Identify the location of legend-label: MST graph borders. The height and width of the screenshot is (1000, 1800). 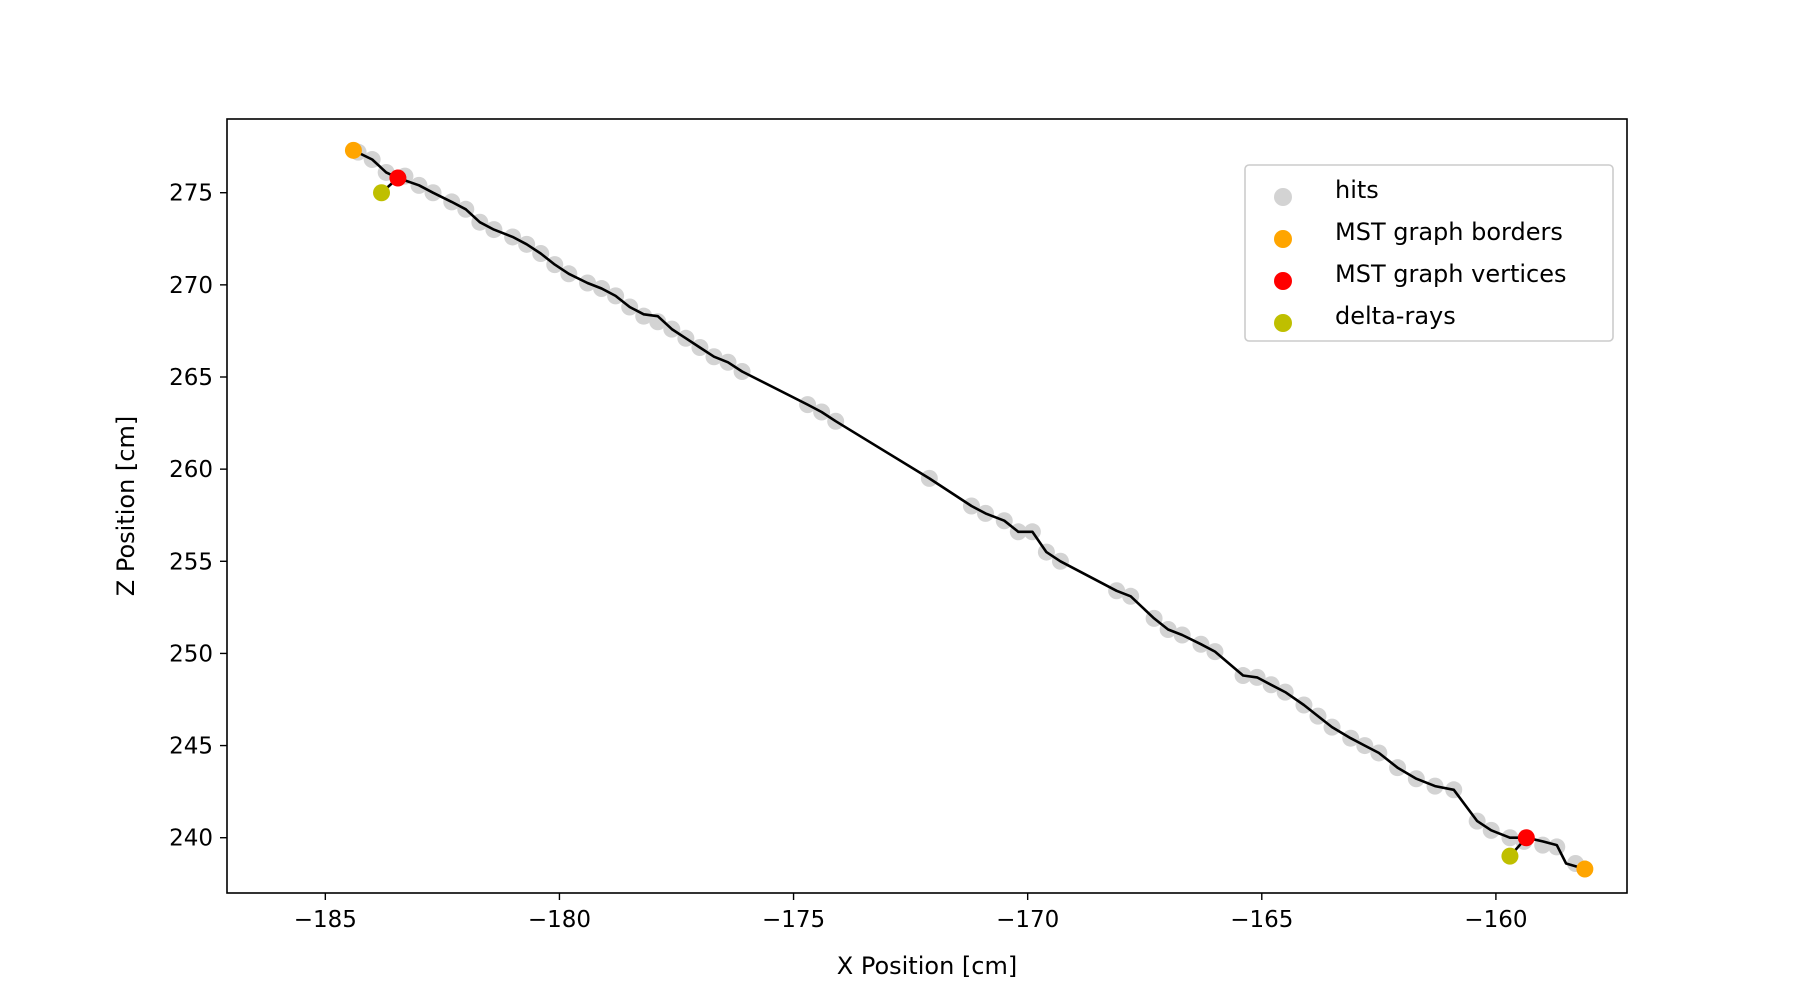
(1449, 232).